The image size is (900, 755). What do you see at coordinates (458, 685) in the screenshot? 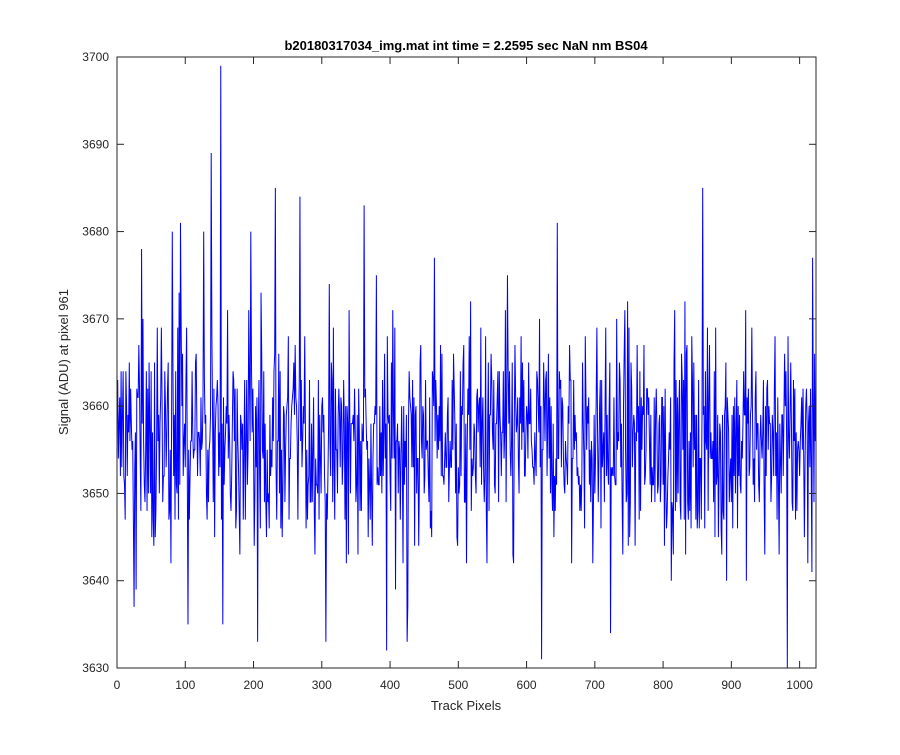
I see `x-tick-label: 500` at bounding box center [458, 685].